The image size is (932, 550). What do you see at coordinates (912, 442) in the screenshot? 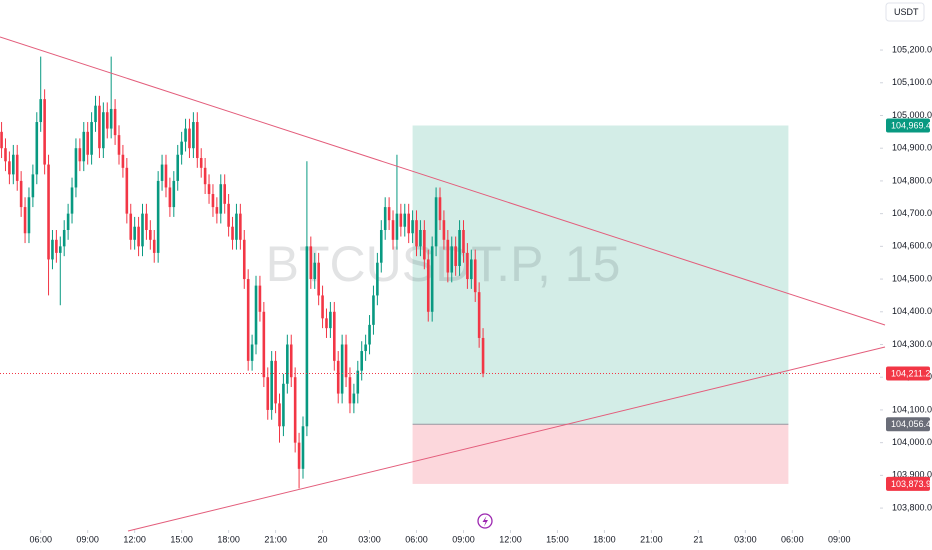
I see `y-tick-label: 104,000.0` at bounding box center [912, 442].